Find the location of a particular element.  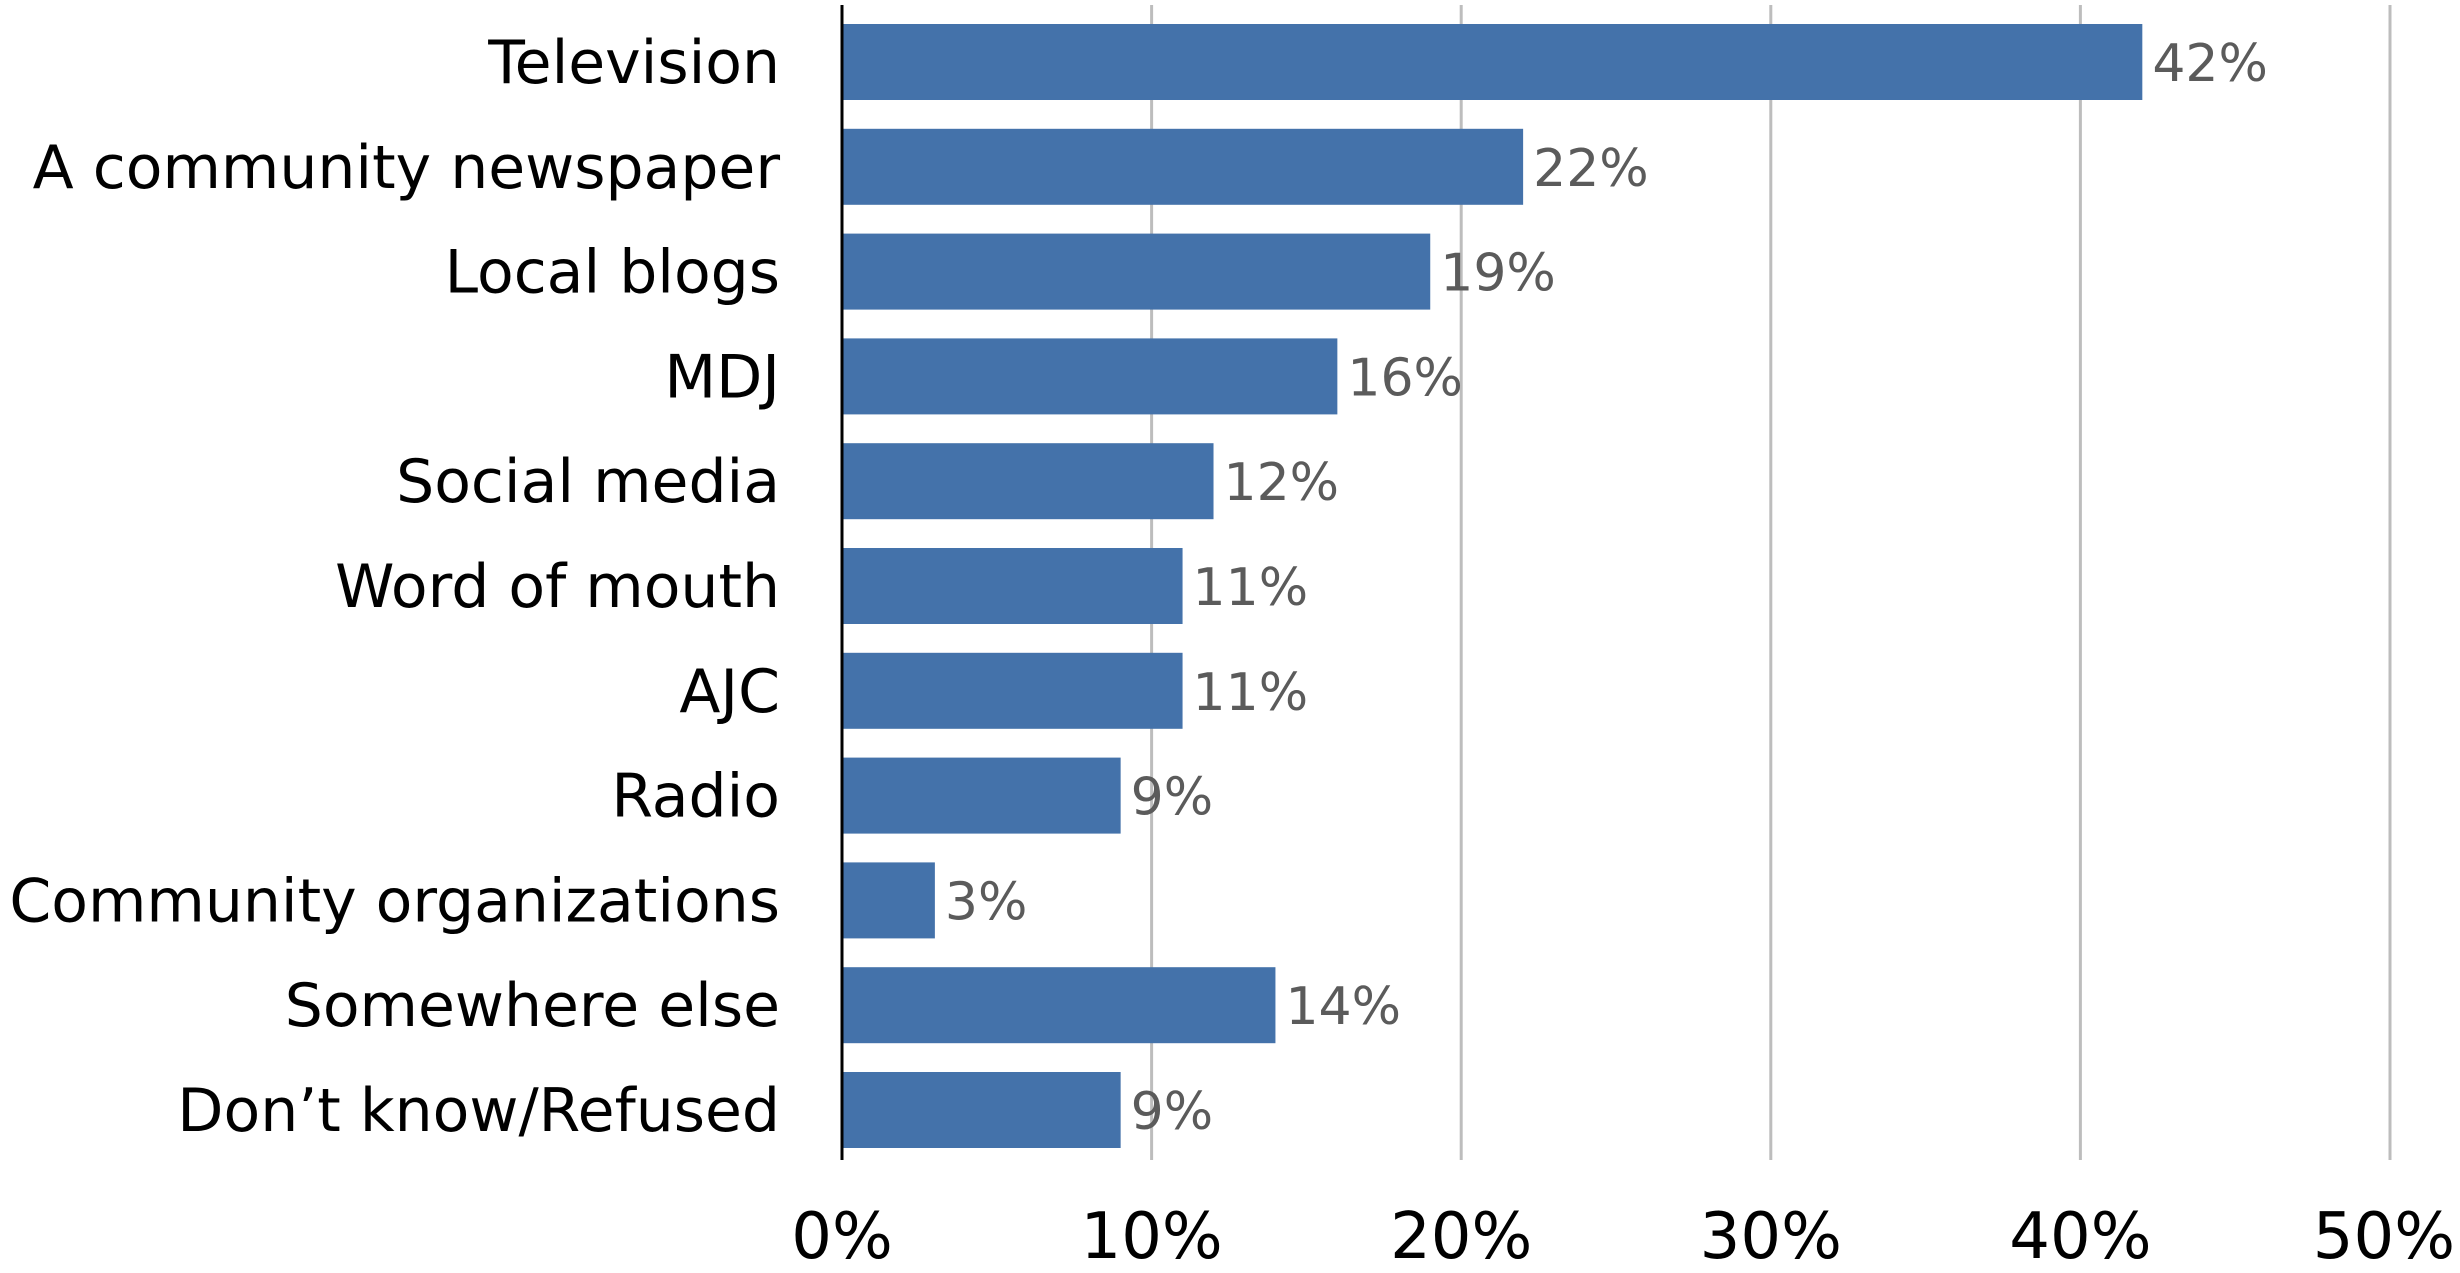

data-label: 42% is located at coordinates (2210, 64).